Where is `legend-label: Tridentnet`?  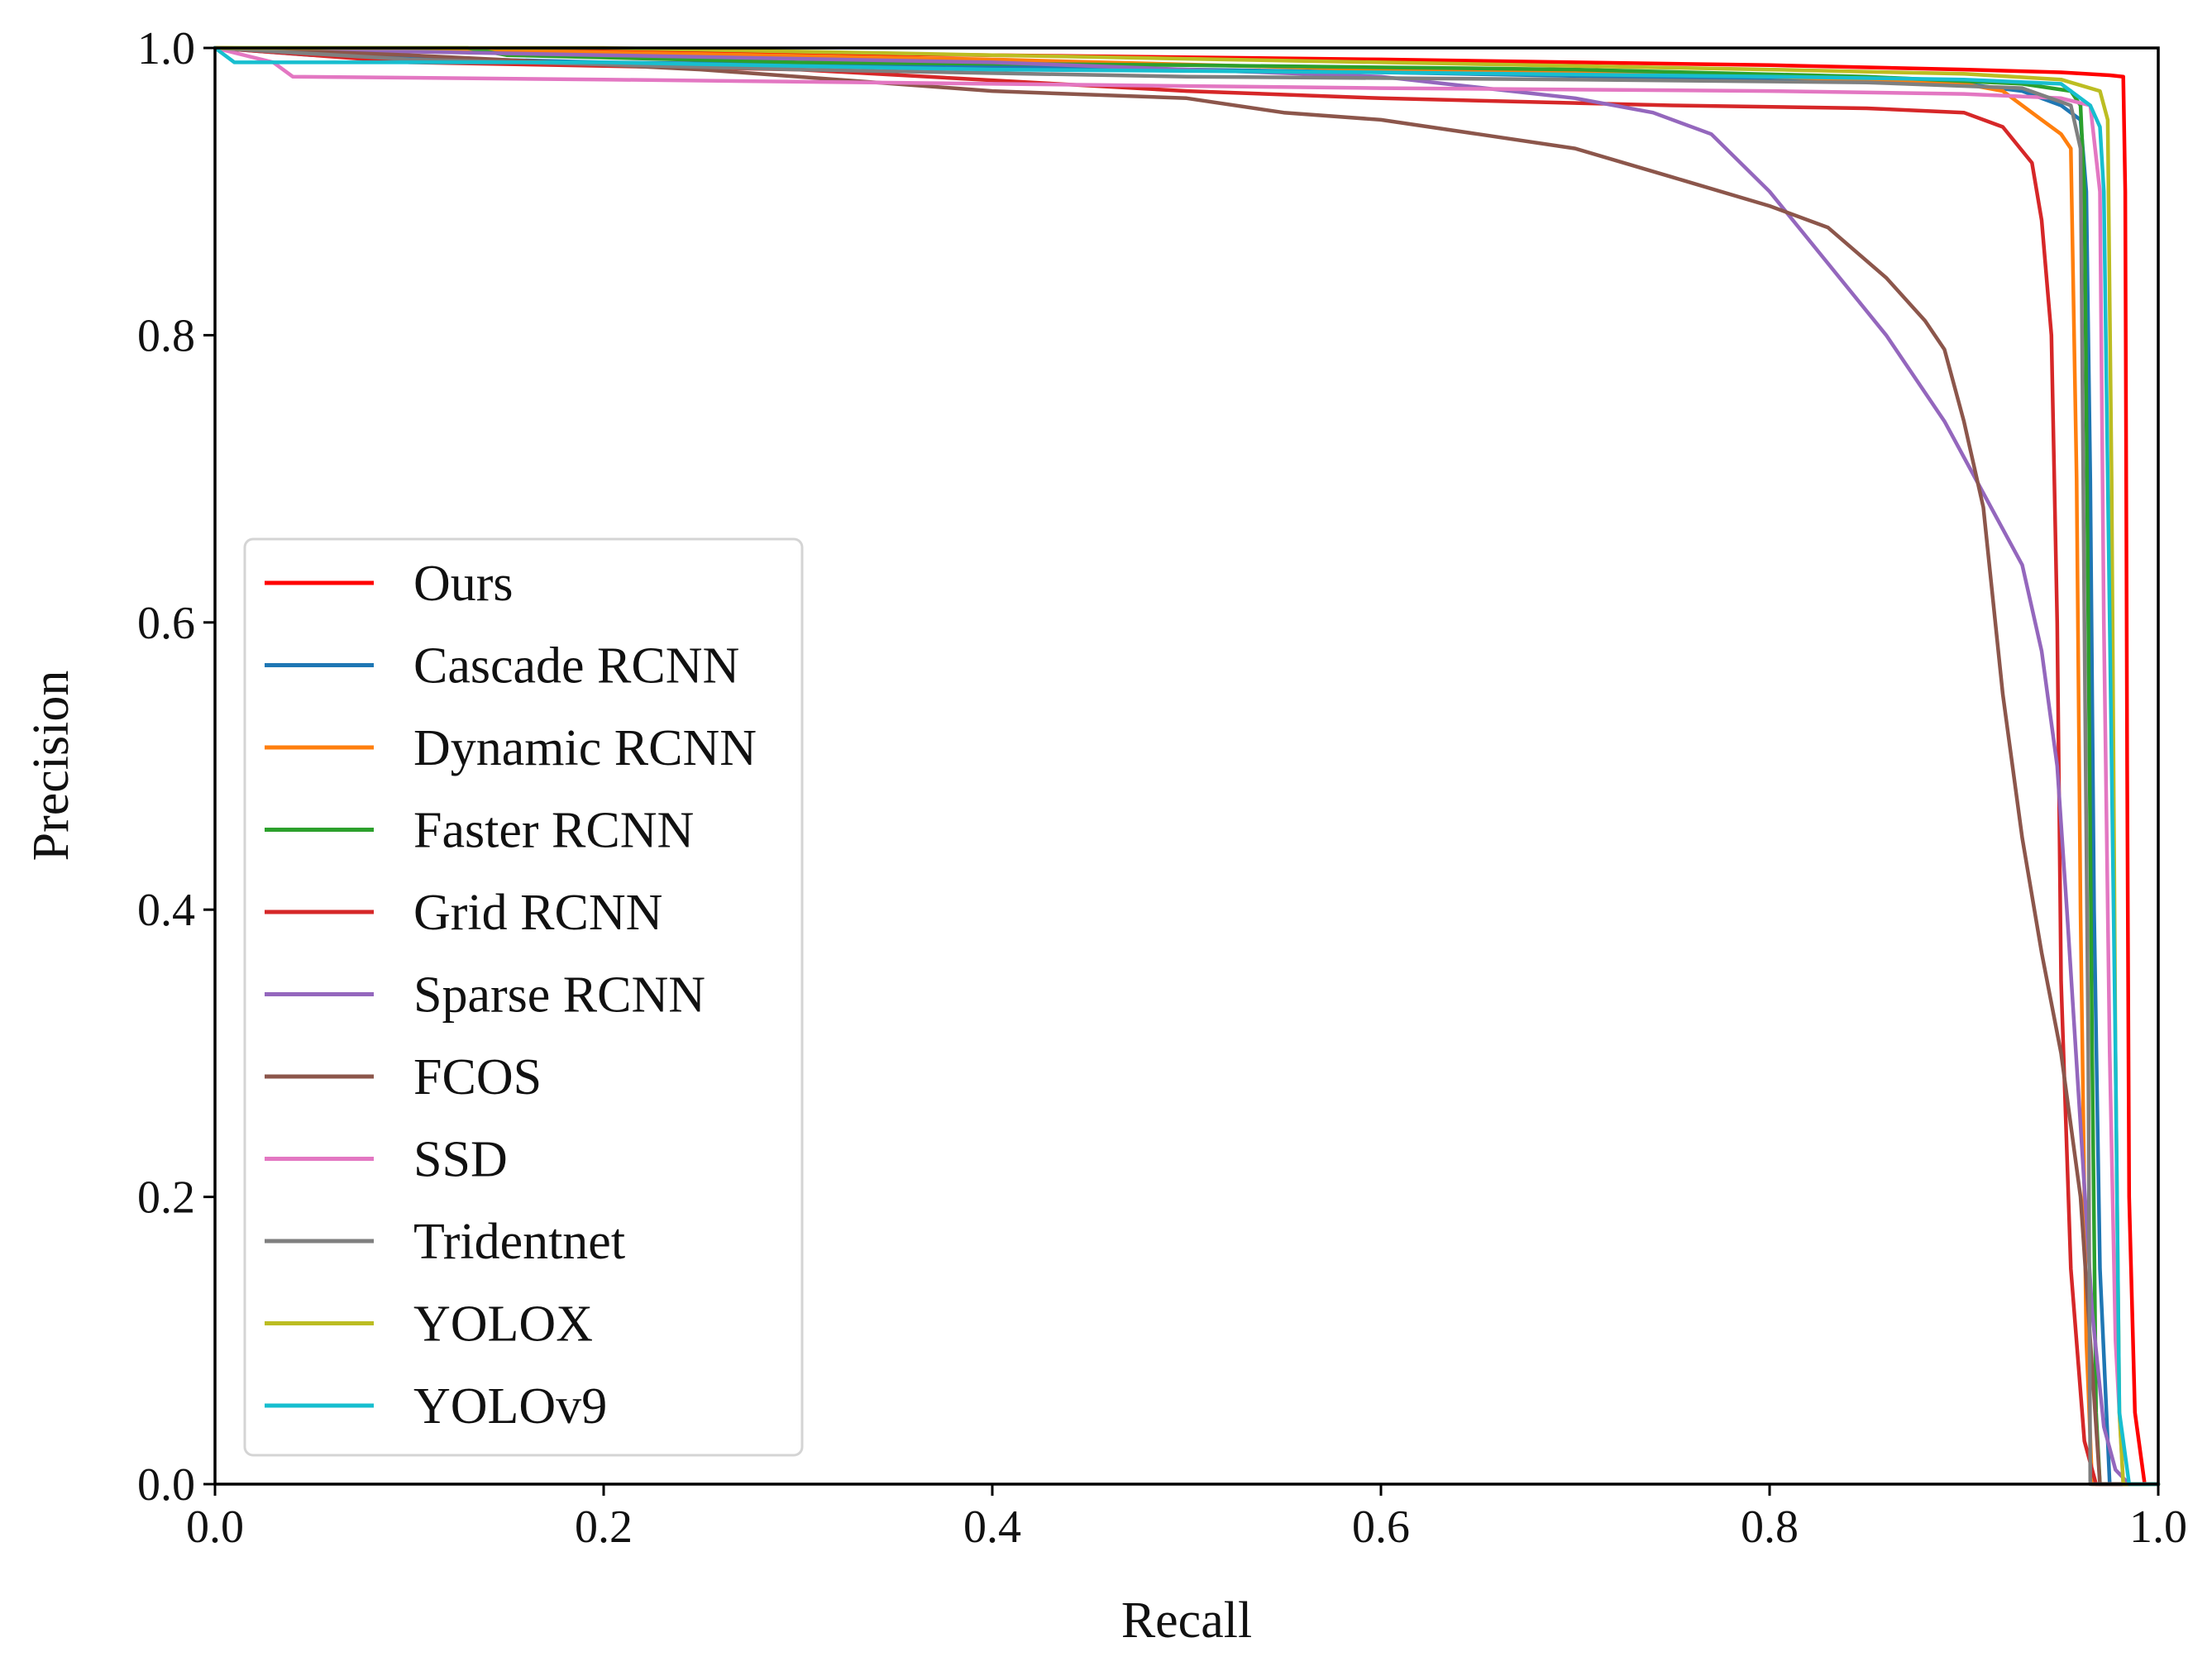 legend-label: Tridentnet is located at coordinates (519, 1242).